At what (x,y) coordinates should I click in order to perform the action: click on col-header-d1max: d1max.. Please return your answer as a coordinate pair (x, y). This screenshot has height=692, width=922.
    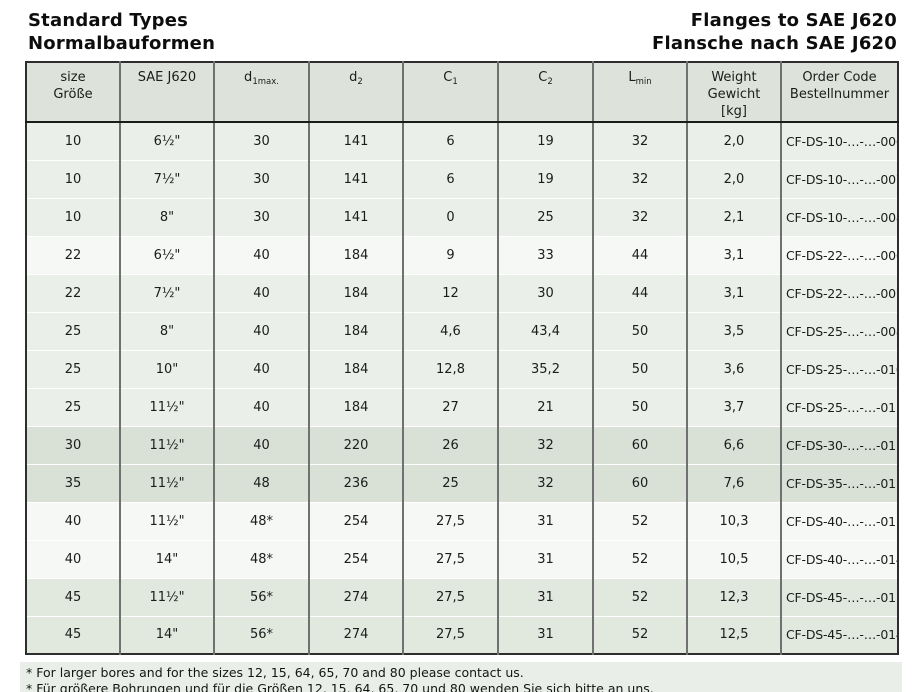
    Looking at the image, I should click on (261, 92).